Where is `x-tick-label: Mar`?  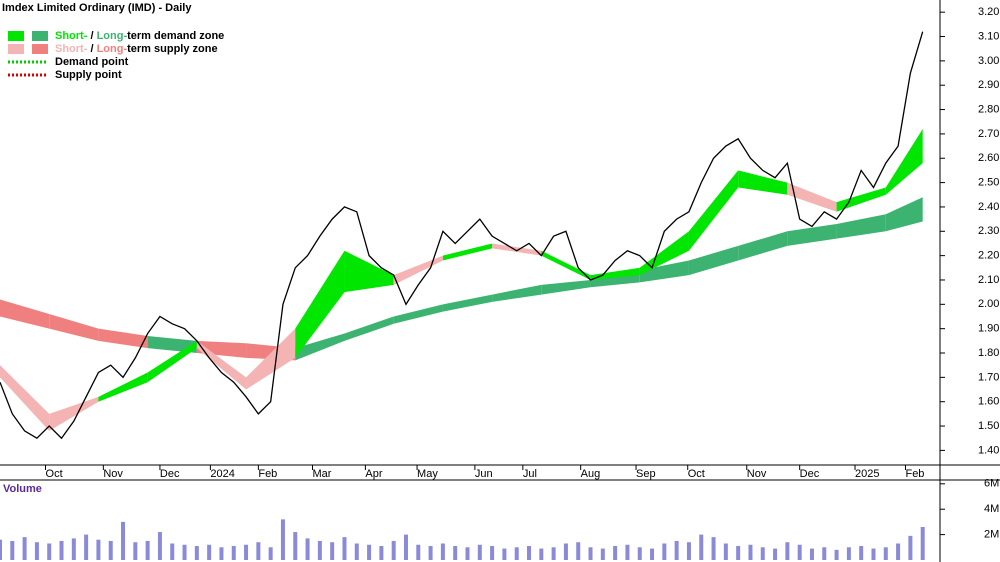 x-tick-label: Mar is located at coordinates (321, 474).